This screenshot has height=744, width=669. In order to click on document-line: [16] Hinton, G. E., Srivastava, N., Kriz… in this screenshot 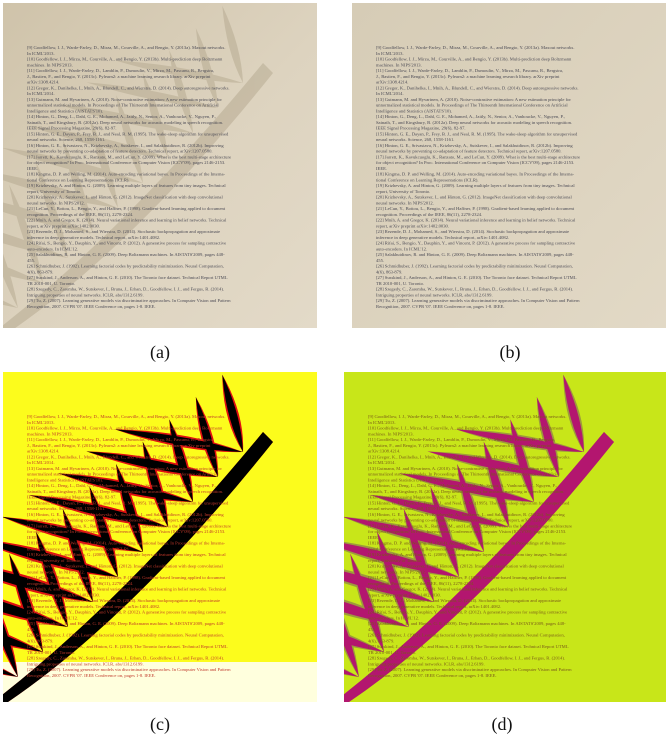, I will do `click(466, 515)`.